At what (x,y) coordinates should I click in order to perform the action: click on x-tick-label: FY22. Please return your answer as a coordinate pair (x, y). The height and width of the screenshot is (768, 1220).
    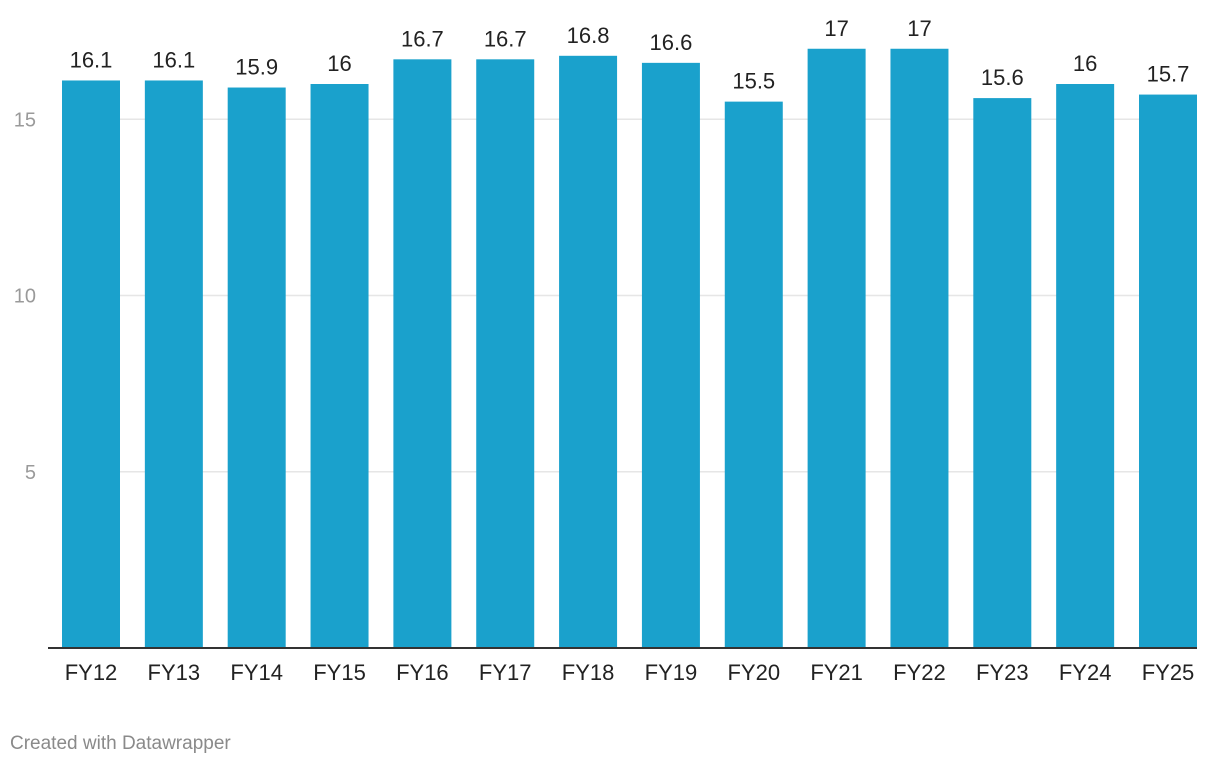
    Looking at the image, I should click on (919, 672).